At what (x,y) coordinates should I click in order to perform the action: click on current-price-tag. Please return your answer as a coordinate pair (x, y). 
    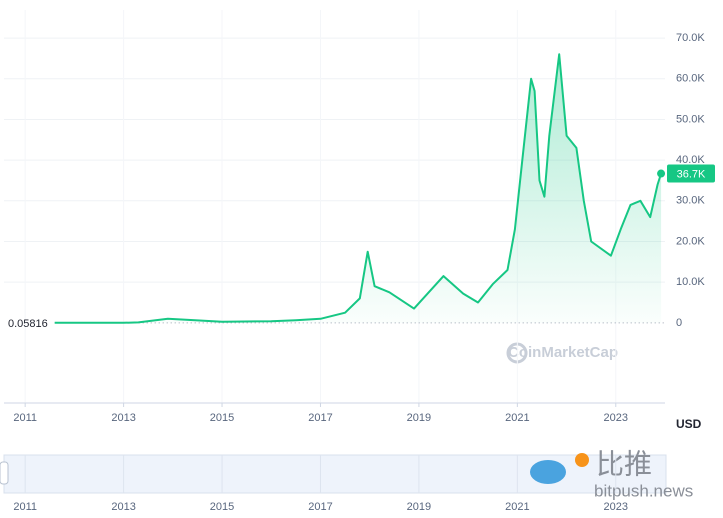
    Looking at the image, I should click on (691, 173).